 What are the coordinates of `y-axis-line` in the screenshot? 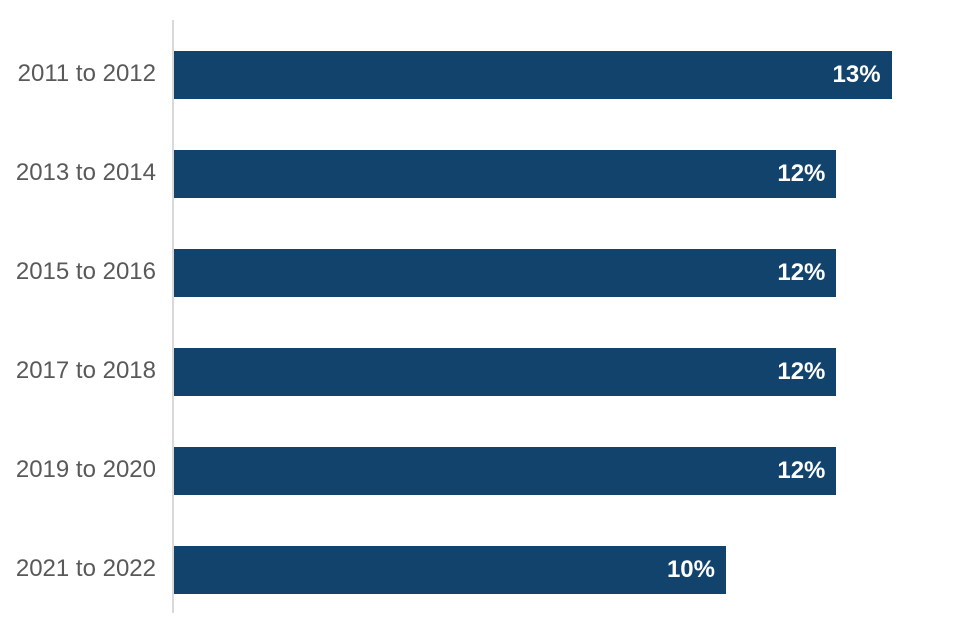 It's located at (173, 316).